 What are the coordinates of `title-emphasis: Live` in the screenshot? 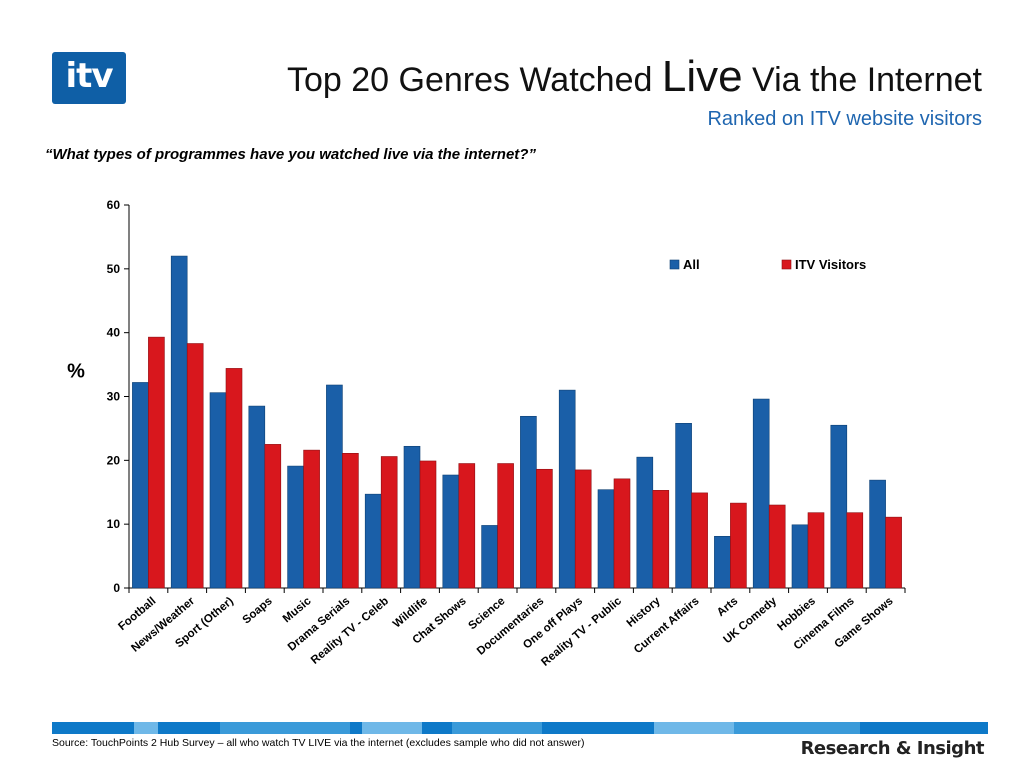 It's located at (702, 76).